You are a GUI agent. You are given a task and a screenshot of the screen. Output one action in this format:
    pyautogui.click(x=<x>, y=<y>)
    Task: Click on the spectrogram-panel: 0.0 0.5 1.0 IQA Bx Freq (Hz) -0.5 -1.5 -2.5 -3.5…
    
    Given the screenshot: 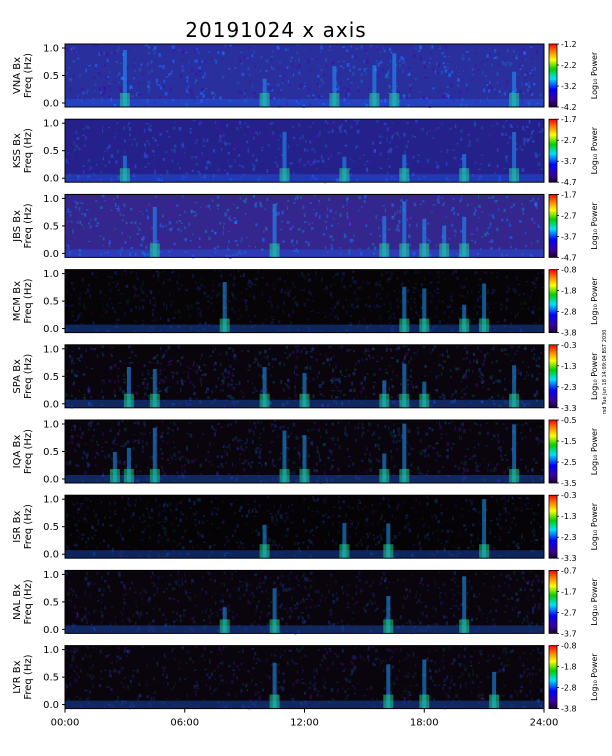 What is the action you would take?
    pyautogui.click(x=305, y=452)
    